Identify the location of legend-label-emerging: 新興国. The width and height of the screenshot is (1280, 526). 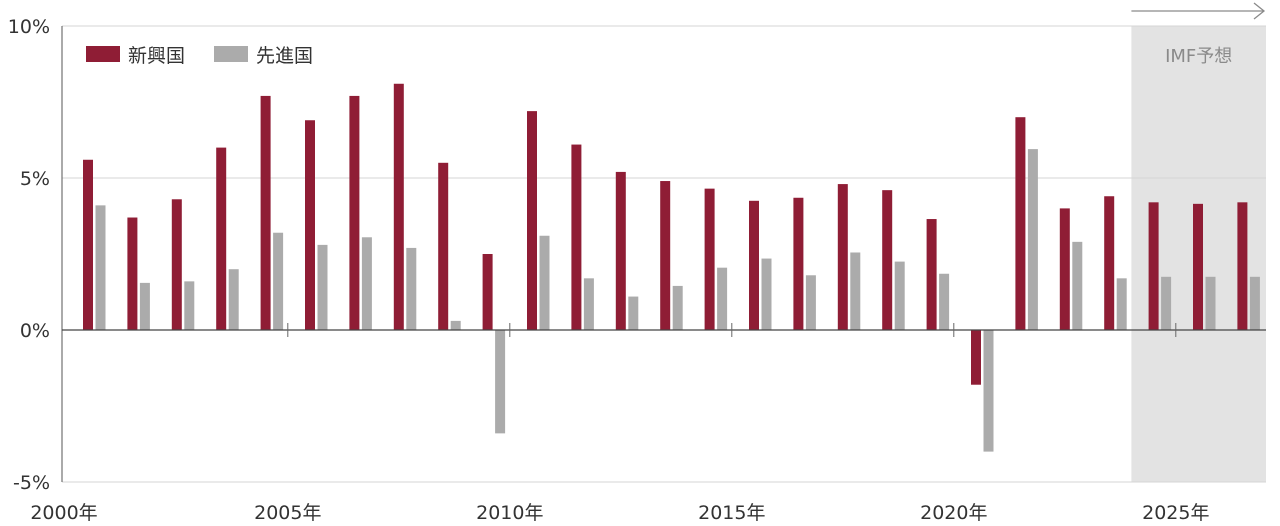
(156, 56).